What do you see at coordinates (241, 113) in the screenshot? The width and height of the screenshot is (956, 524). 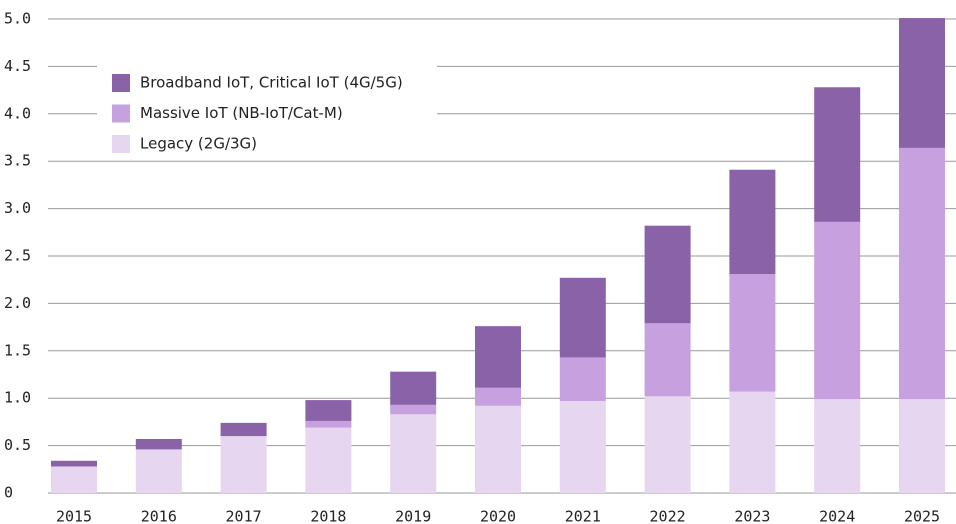 I see `legend-label: Massive IoT (NB-IoT/Cat-M)` at bounding box center [241, 113].